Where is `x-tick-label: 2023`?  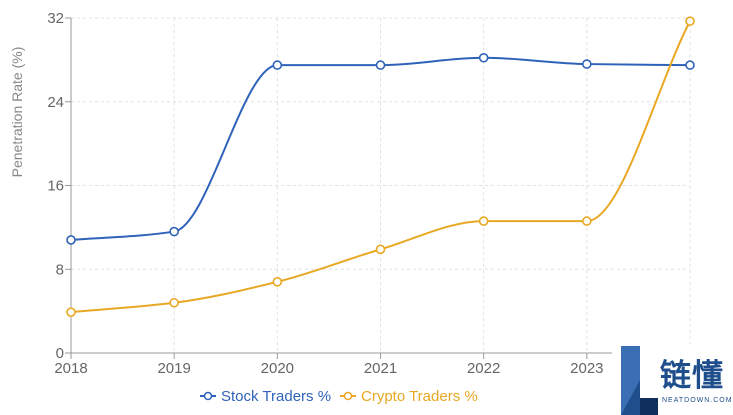
x-tick-label: 2023 is located at coordinates (586, 368).